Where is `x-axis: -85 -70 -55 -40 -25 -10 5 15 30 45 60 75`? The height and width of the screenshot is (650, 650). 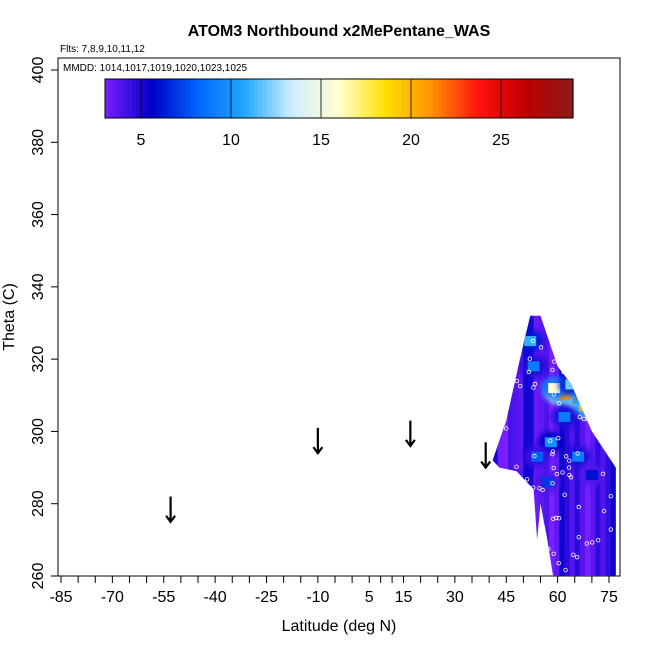
x-axis: -85 -70 -55 -40 -25 -10 5 15 30 45 60 75 is located at coordinates (333, 591).